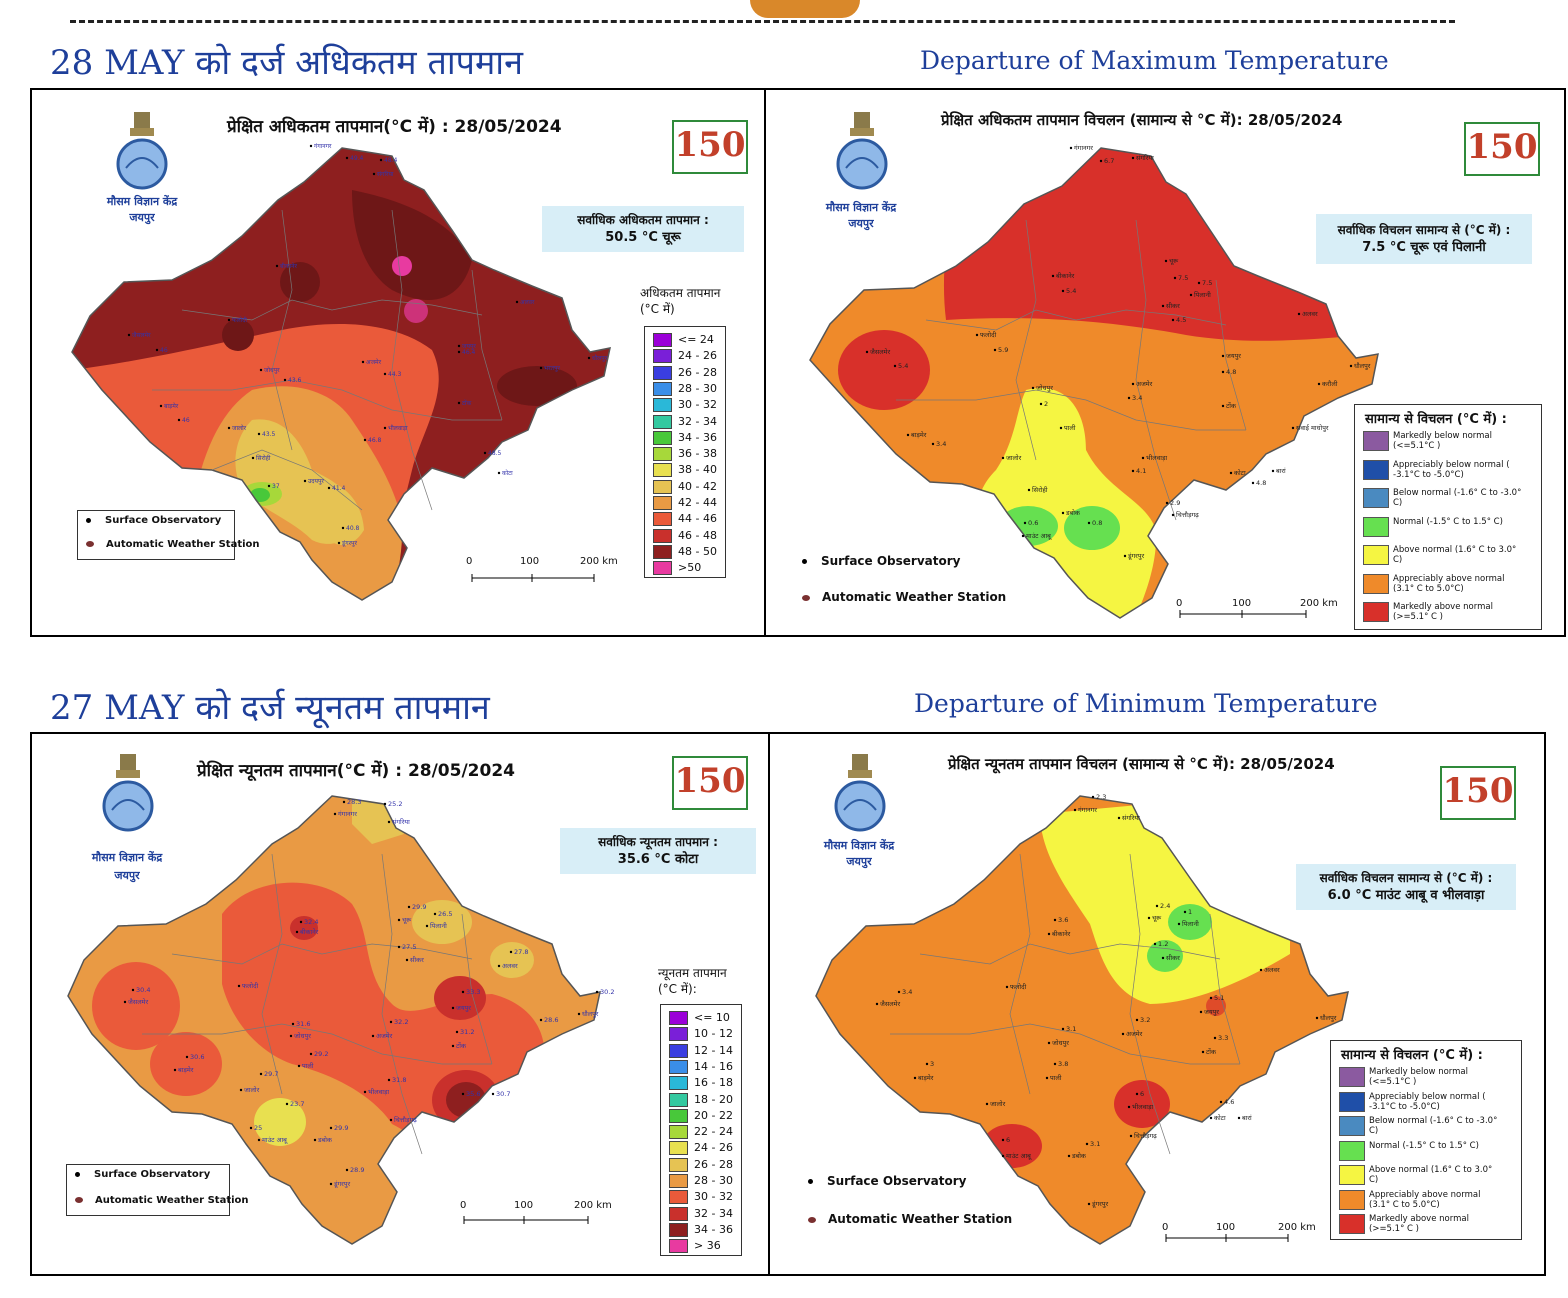  What do you see at coordinates (685, 503) in the screenshot?
I see `legend-item: 42 - 44` at bounding box center [685, 503].